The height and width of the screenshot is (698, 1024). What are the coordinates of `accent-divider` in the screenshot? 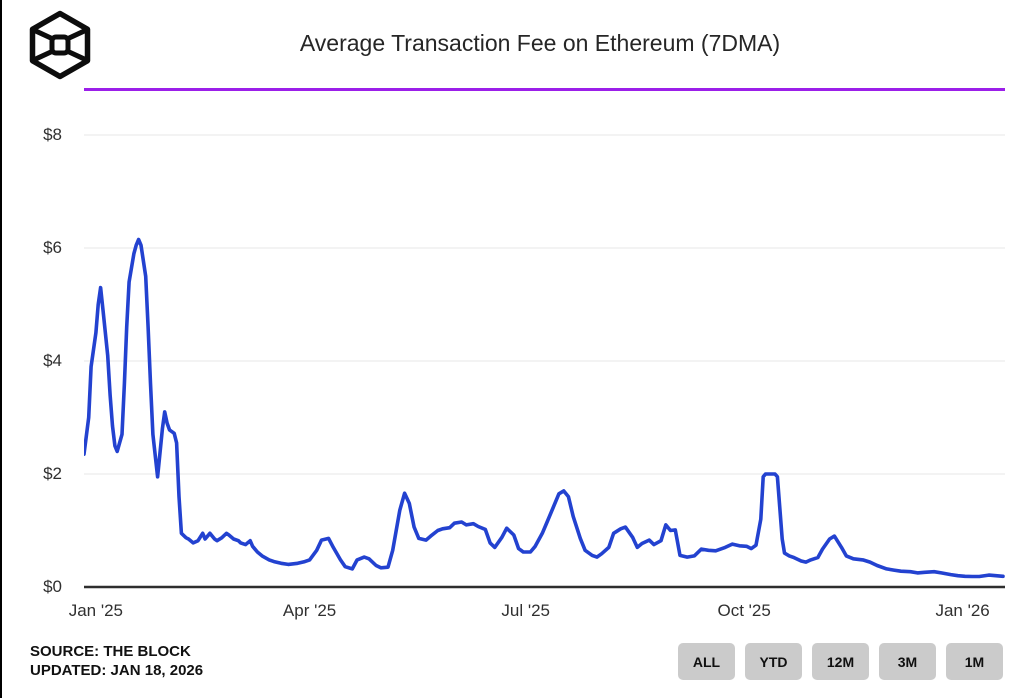 It's located at (544, 89).